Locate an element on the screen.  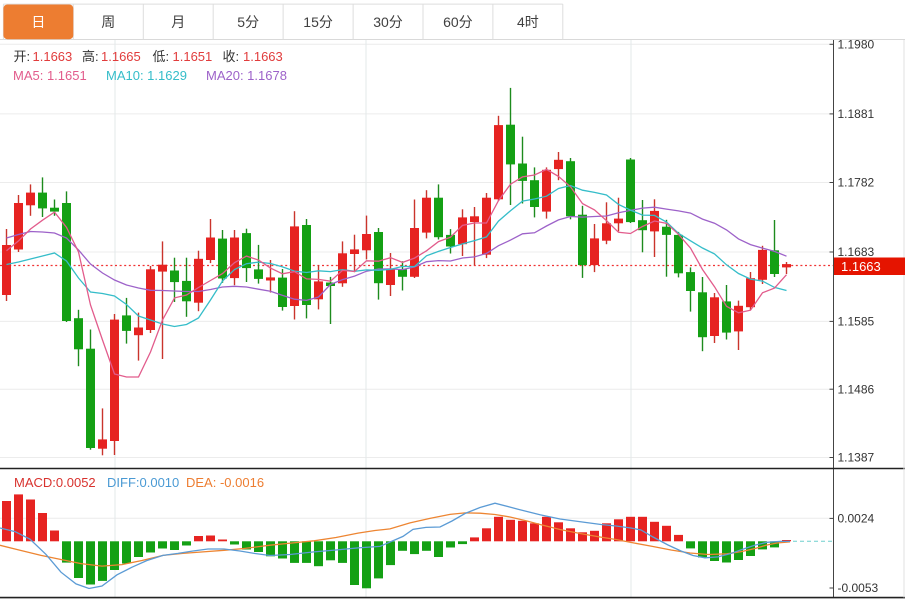
svg-text: MACD:0.0052 is located at coordinates (55, 482).